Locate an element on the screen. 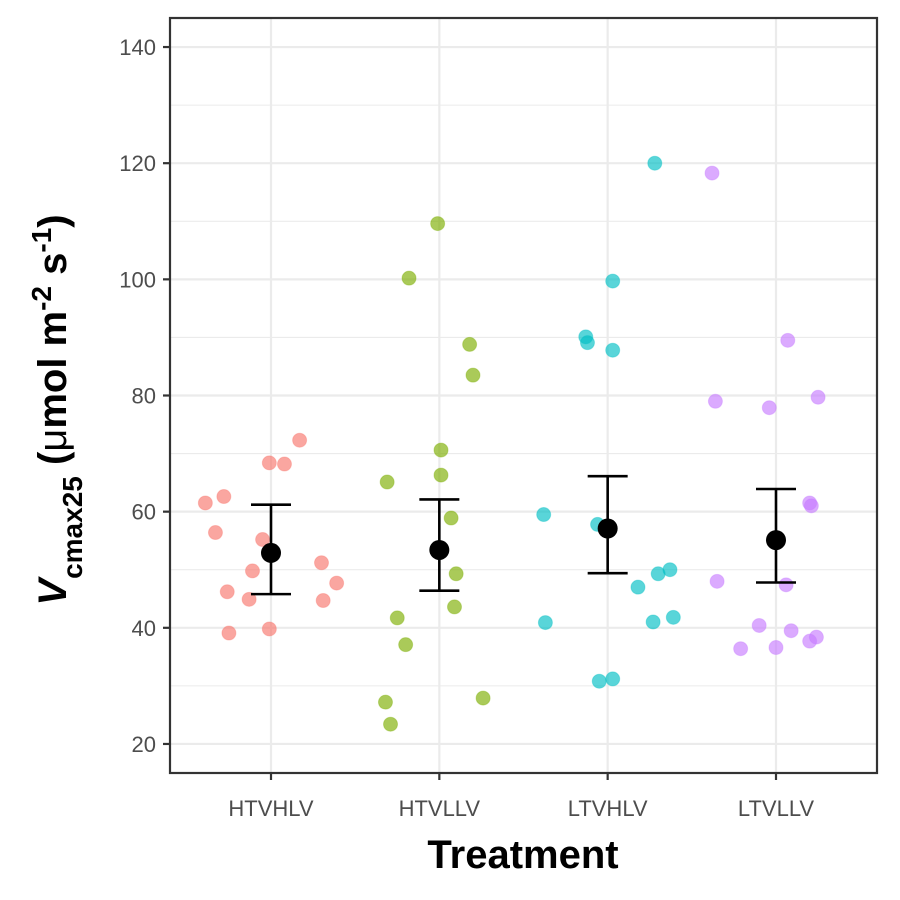  y-axis-title-main: V is located at coordinates (53, 591).